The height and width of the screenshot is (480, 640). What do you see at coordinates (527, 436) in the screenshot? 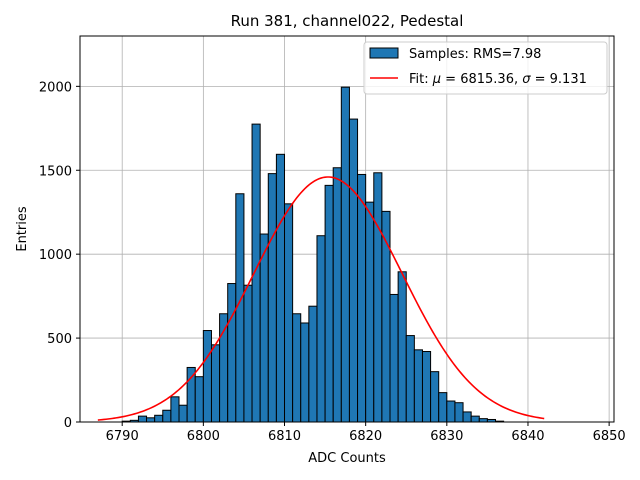
I see `x-tick-label: 6840` at bounding box center [527, 436].